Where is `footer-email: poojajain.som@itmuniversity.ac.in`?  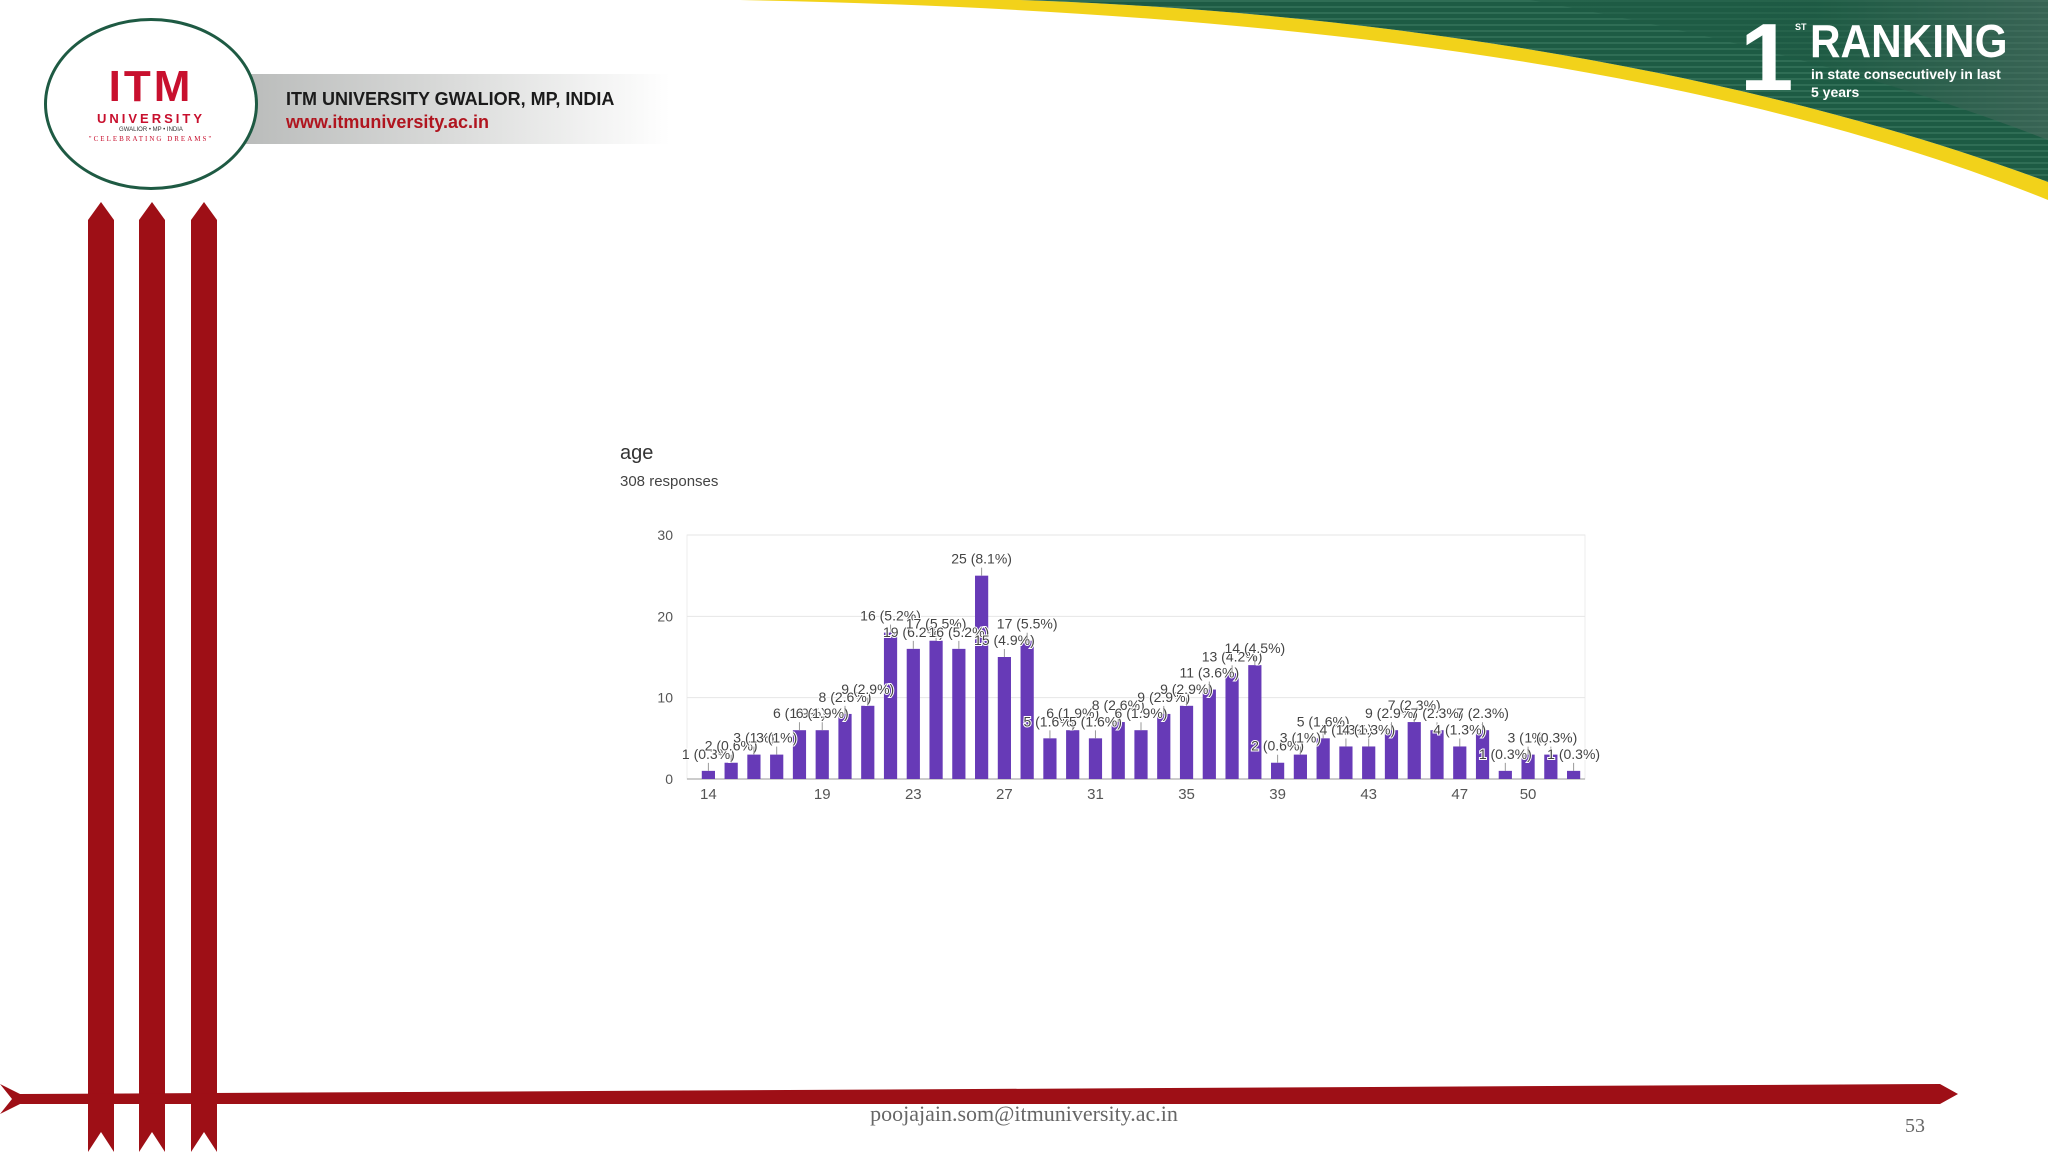 footer-email: poojajain.som@itmuniversity.ac.in is located at coordinates (1024, 1114).